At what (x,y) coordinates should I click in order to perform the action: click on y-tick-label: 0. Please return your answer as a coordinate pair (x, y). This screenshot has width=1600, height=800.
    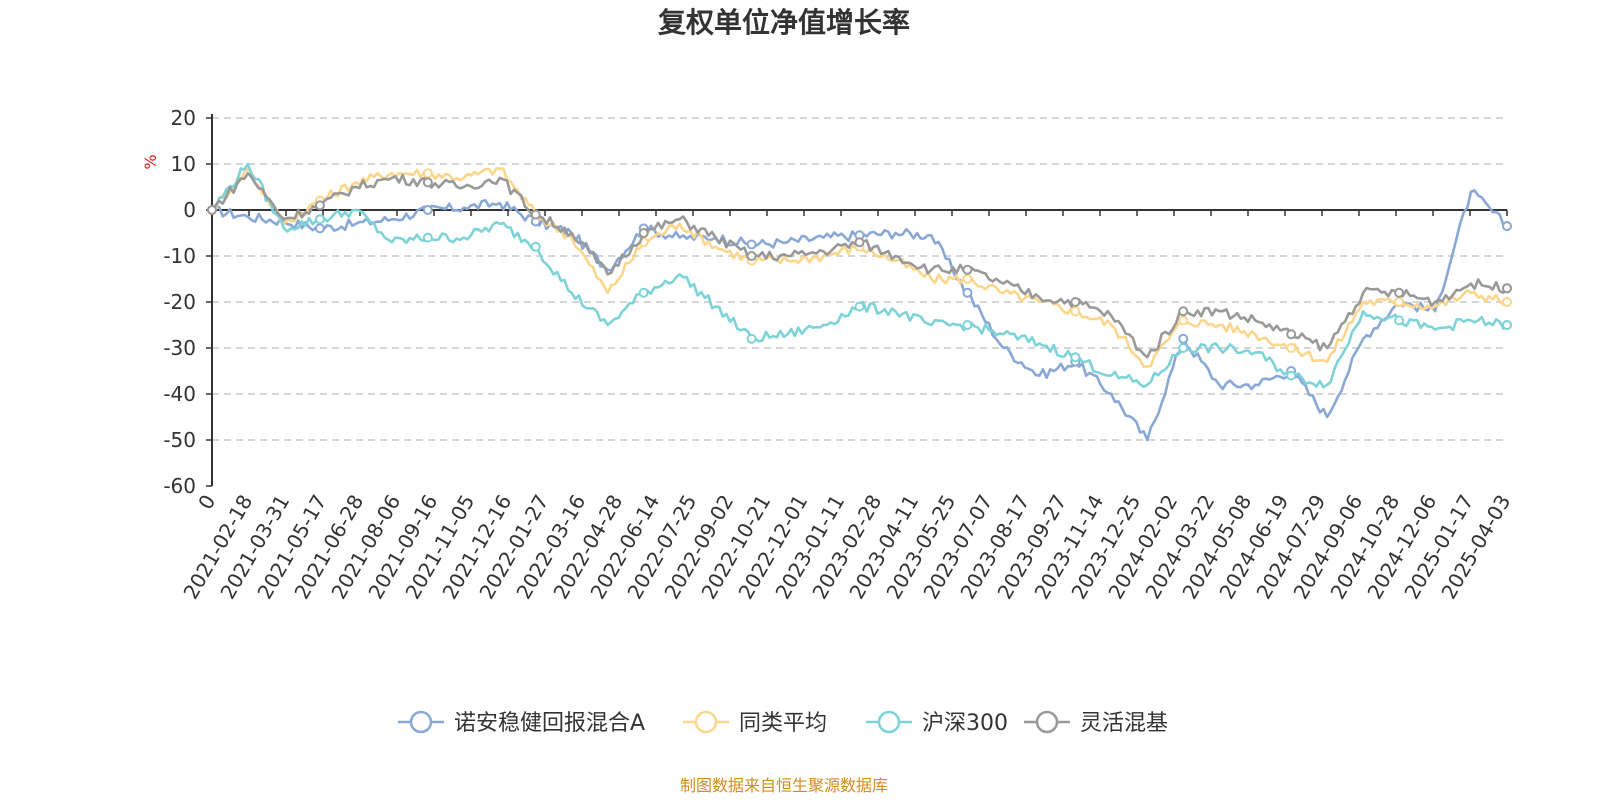
    Looking at the image, I should click on (189, 210).